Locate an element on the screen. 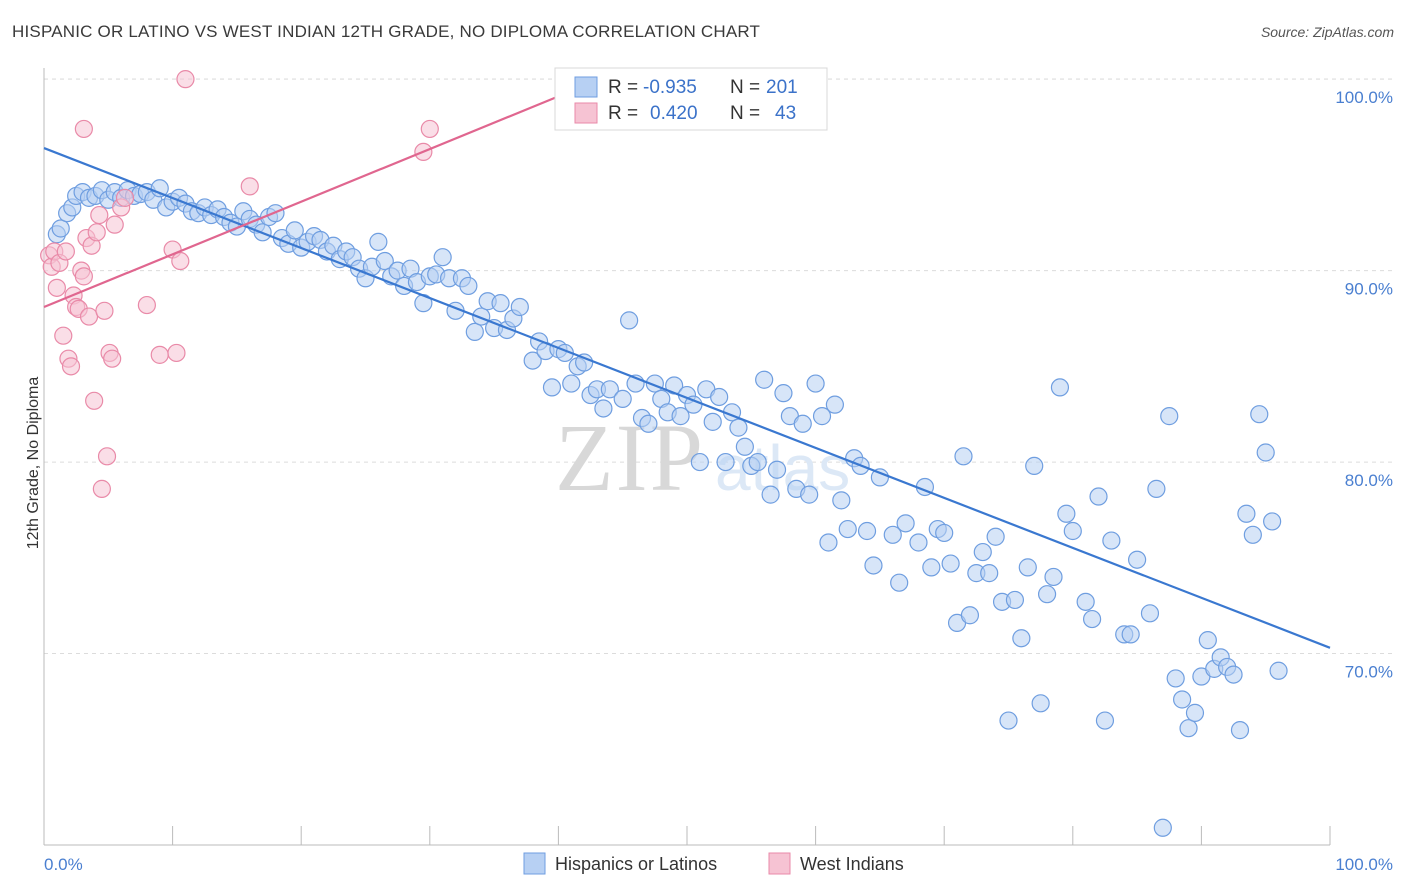 The image size is (1406, 892). bottom-legend-swatch-pink is located at coordinates (779, 863).